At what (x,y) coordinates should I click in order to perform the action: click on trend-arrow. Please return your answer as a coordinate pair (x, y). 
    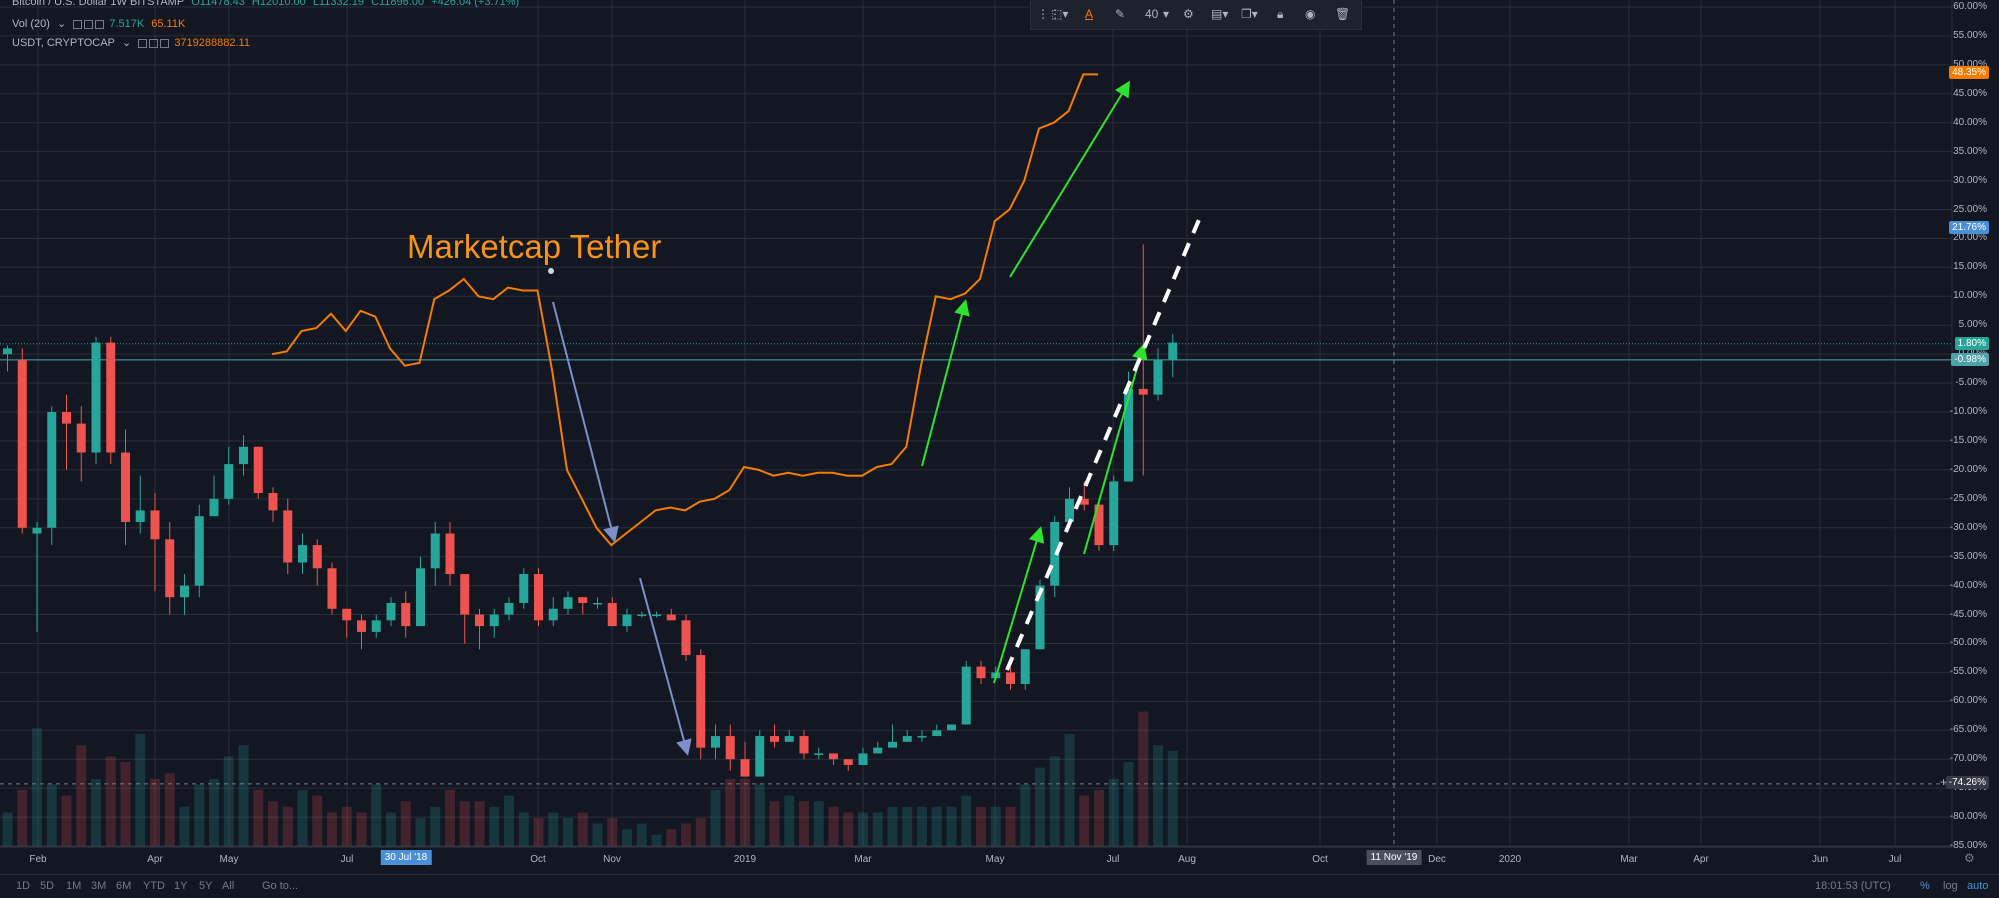
    Looking at the image, I should click on (1070, 179).